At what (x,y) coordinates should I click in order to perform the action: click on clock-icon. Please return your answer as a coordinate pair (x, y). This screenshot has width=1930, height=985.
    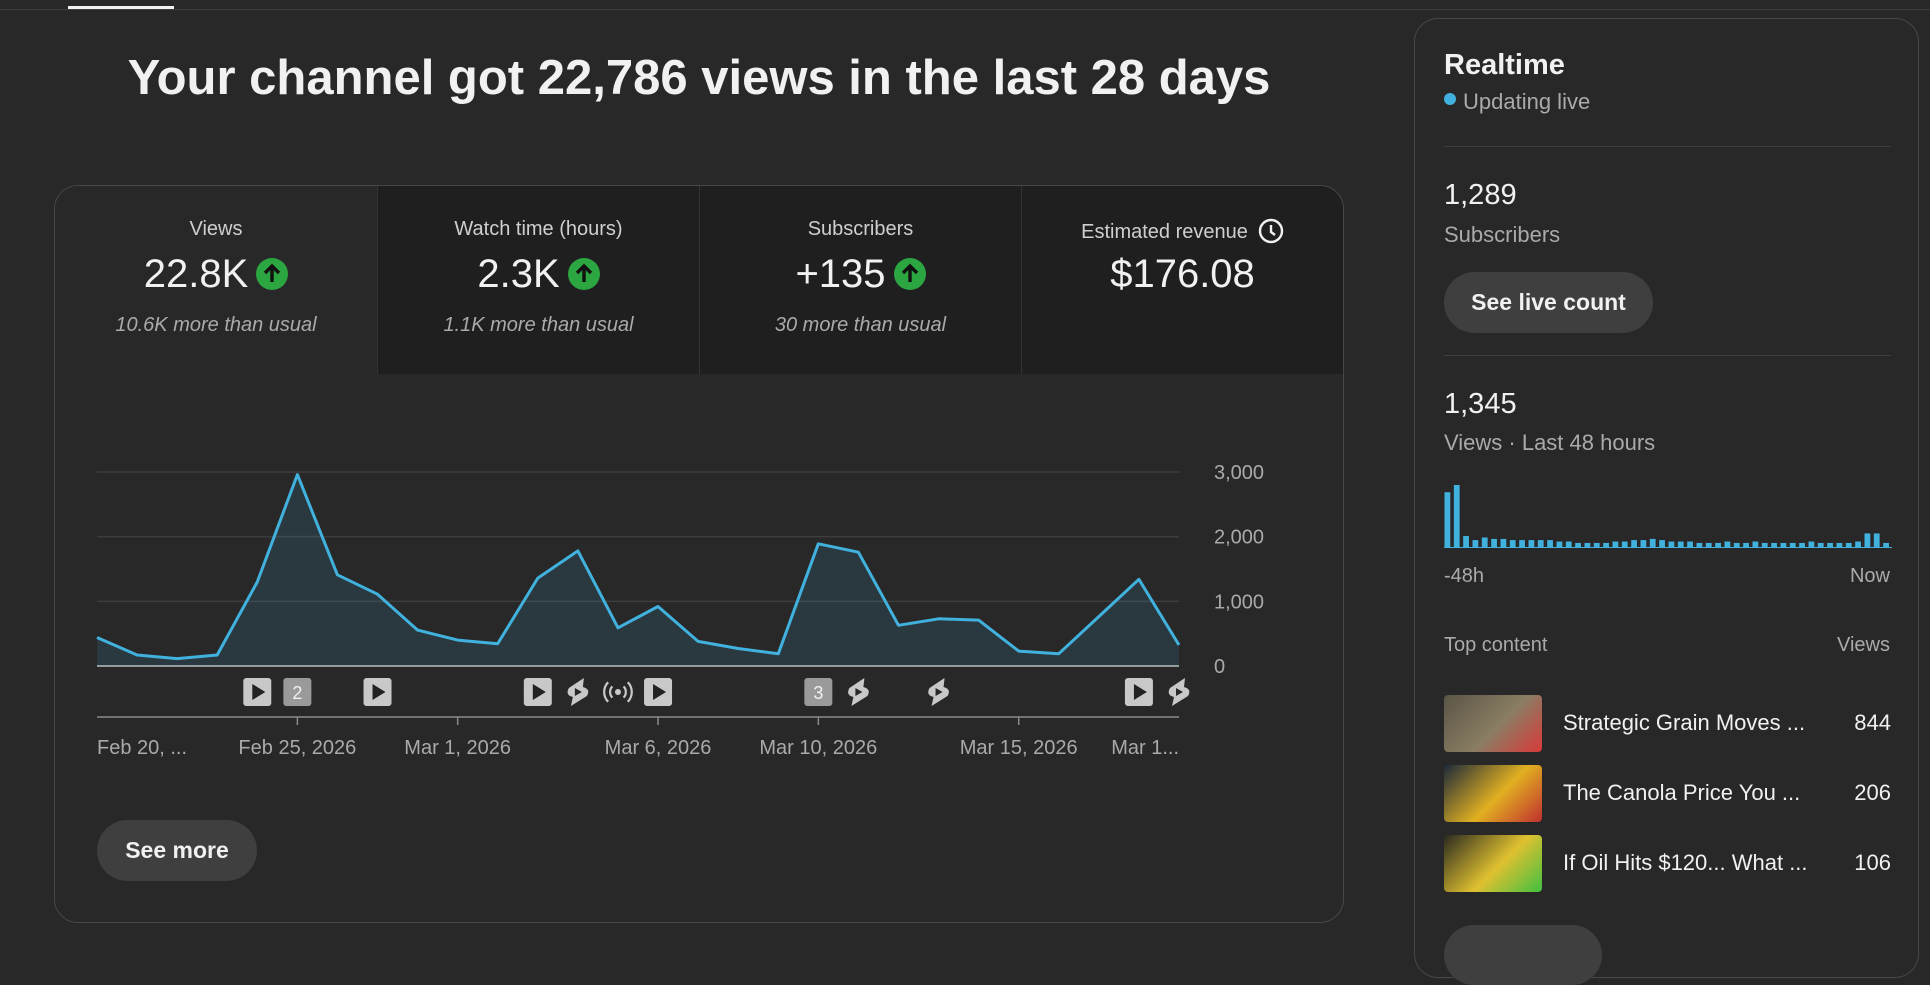
    Looking at the image, I should click on (1271, 231).